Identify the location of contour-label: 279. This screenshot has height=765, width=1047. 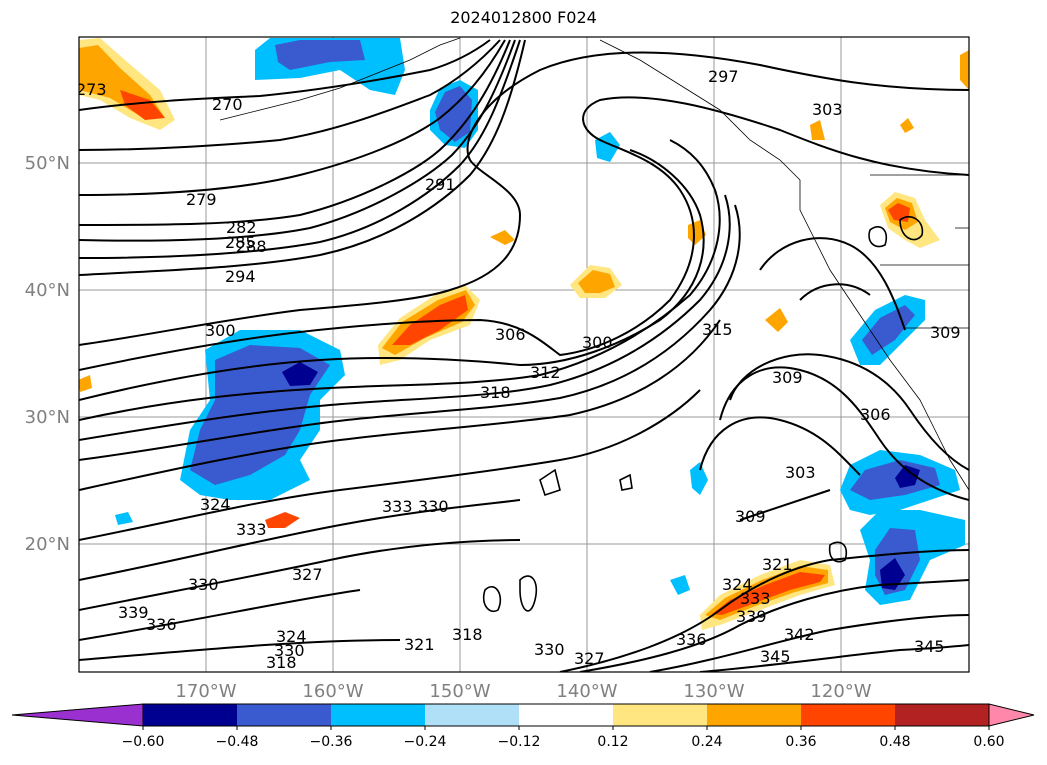
(201, 199).